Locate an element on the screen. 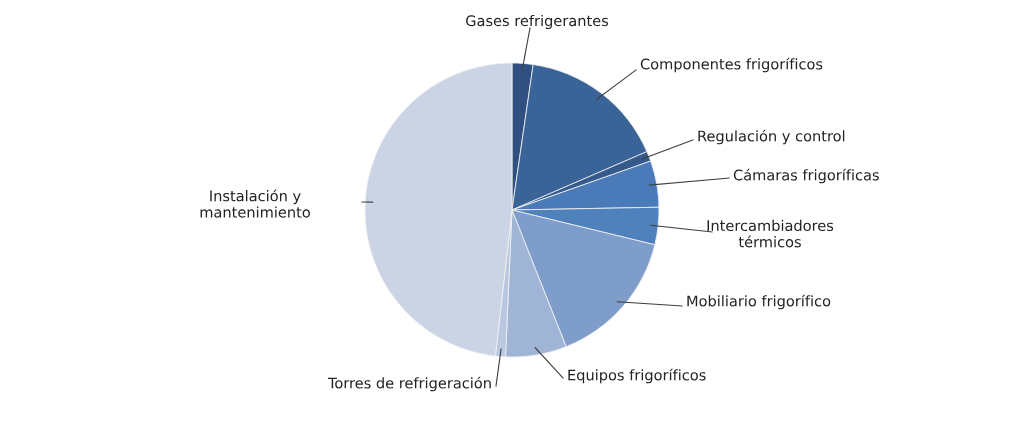 The width and height of the screenshot is (1024, 424). slice-label: Gases refrigerantes is located at coordinates (537, 22).